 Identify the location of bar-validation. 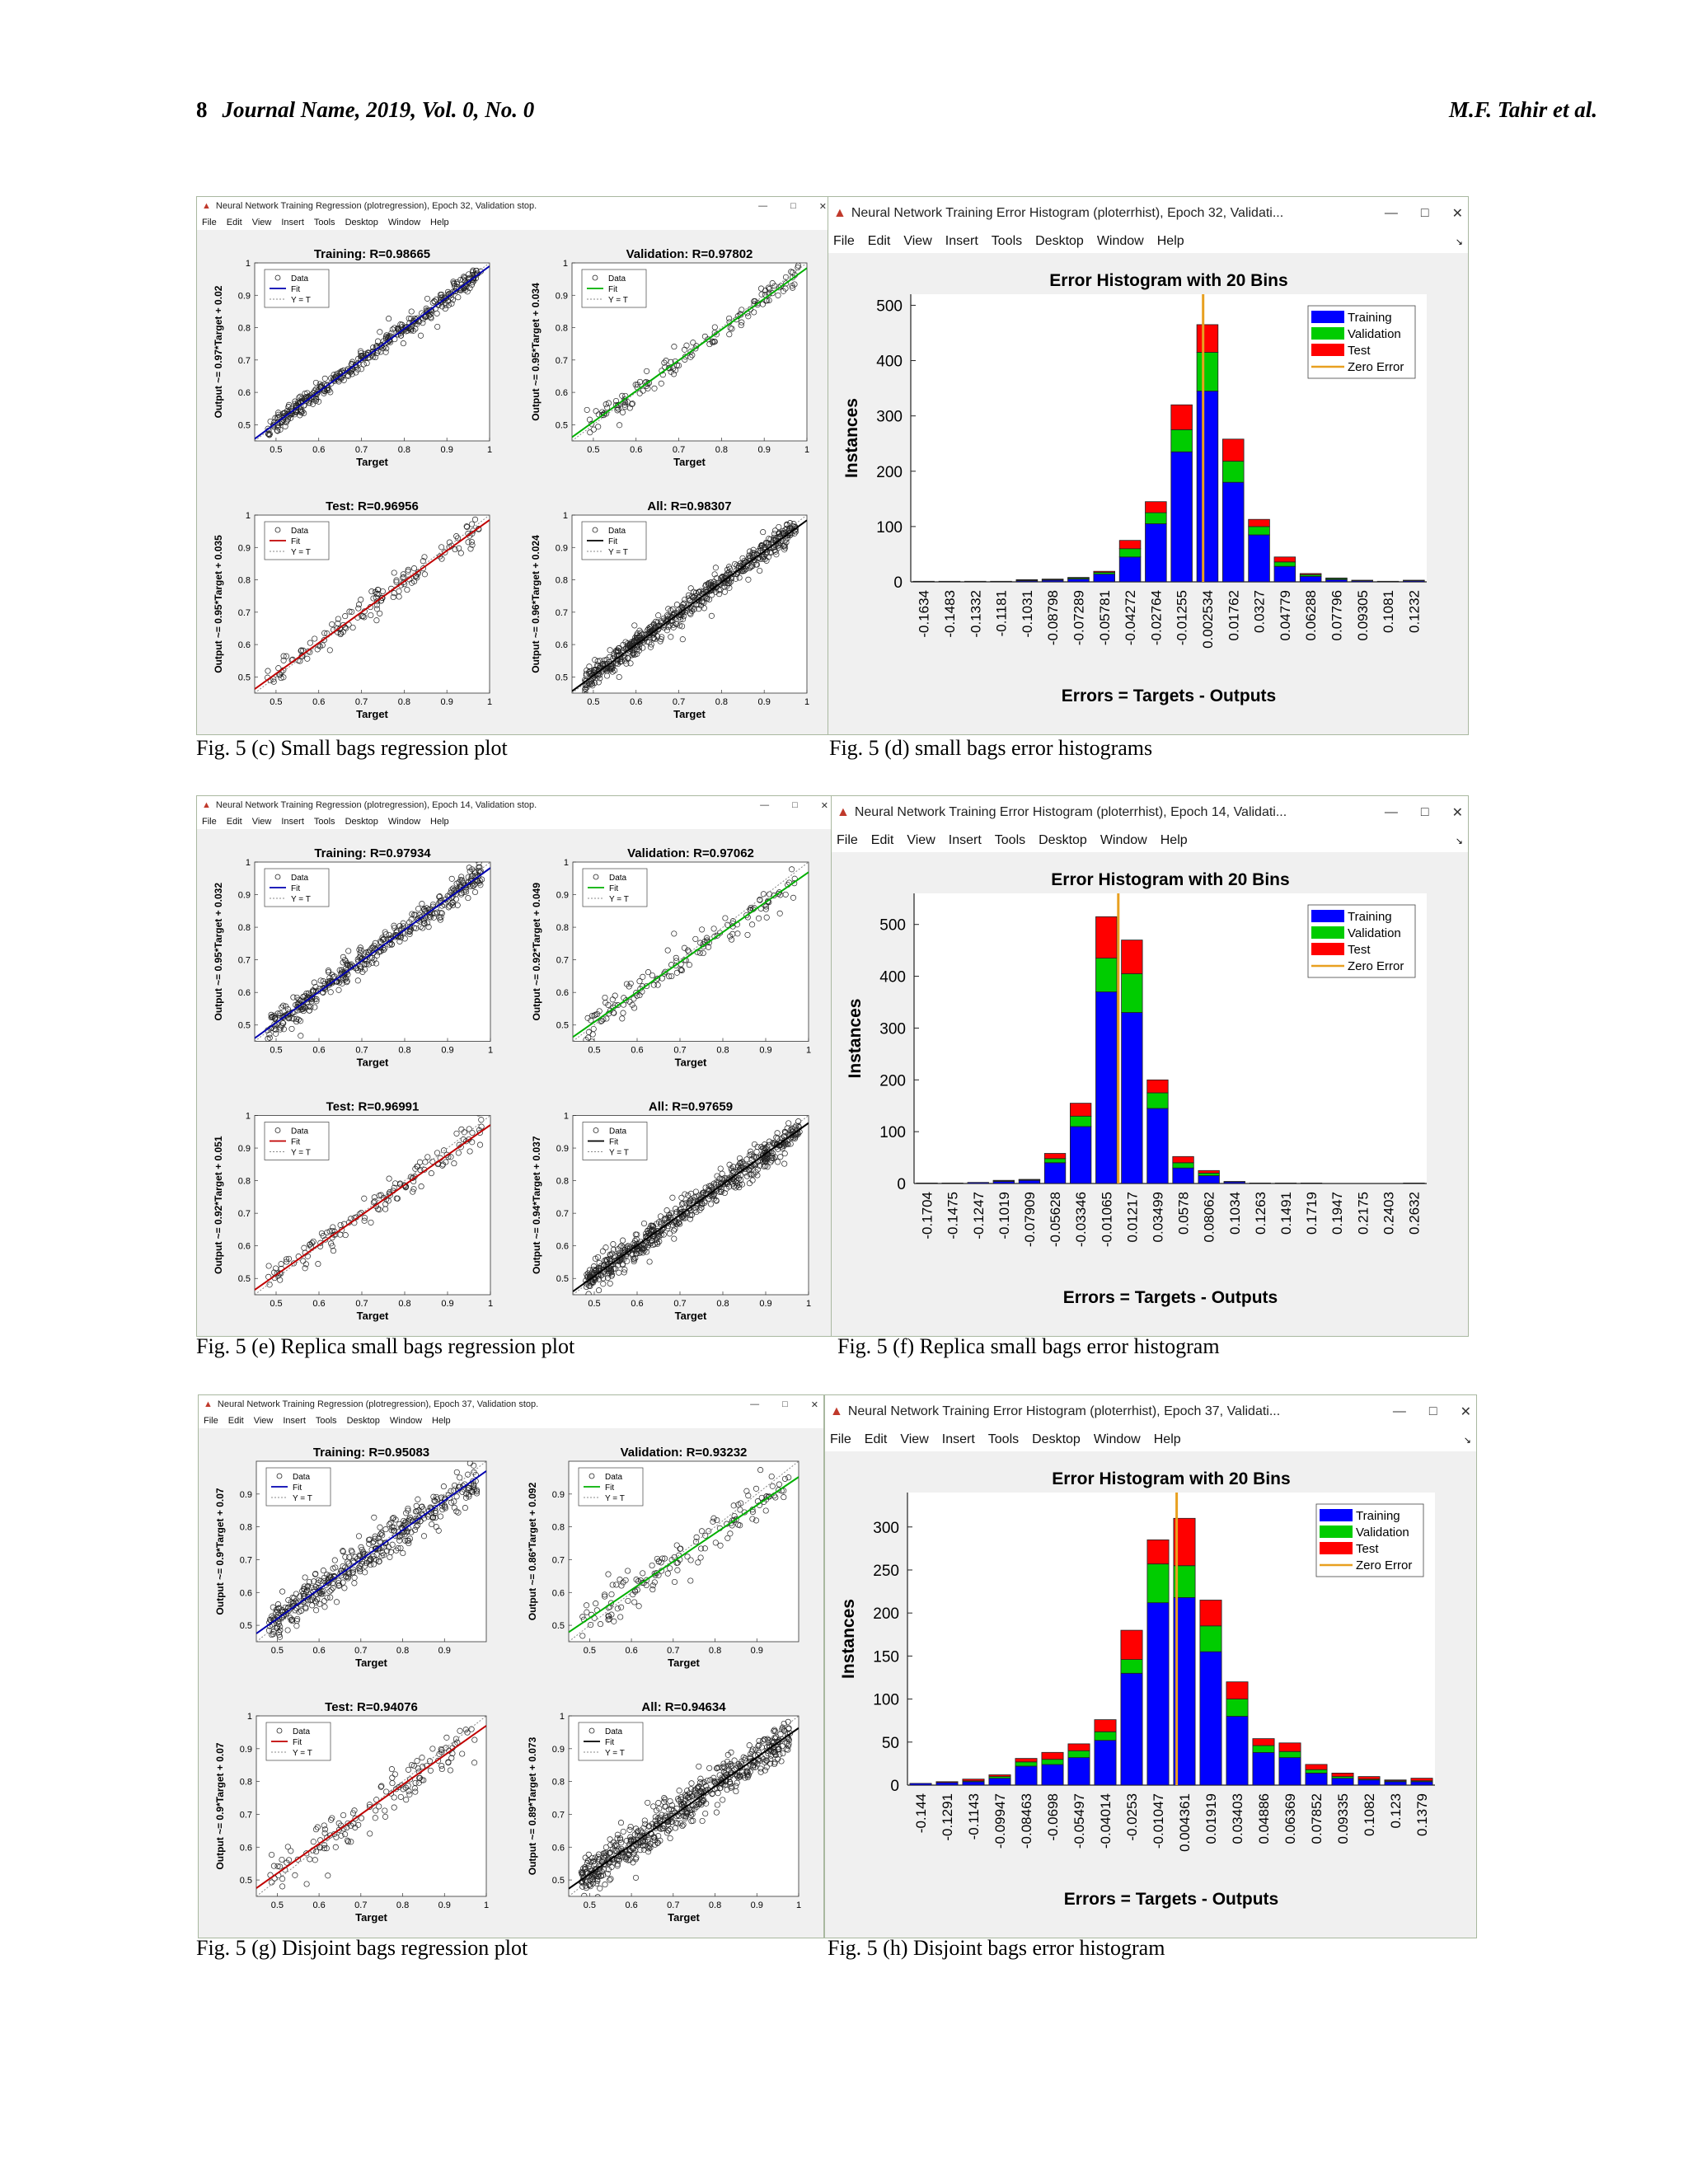
(1078, 1754).